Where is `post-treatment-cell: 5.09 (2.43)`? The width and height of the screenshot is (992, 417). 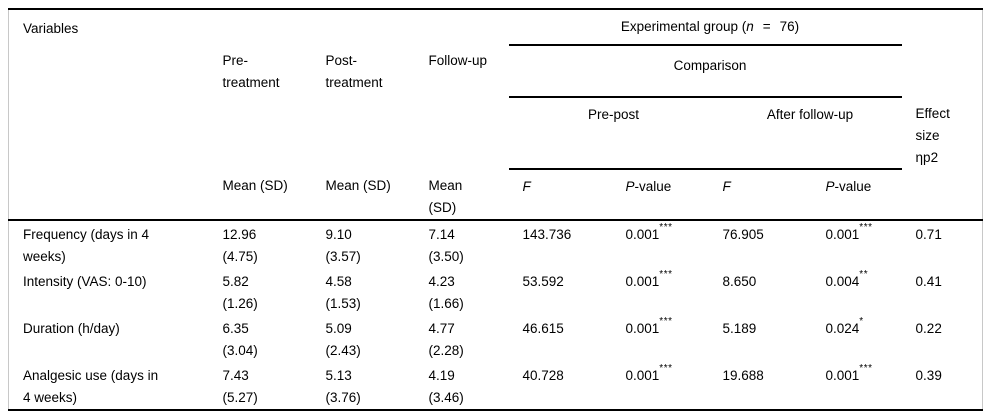 post-treatment-cell: 5.09 (2.43) is located at coordinates (363, 338).